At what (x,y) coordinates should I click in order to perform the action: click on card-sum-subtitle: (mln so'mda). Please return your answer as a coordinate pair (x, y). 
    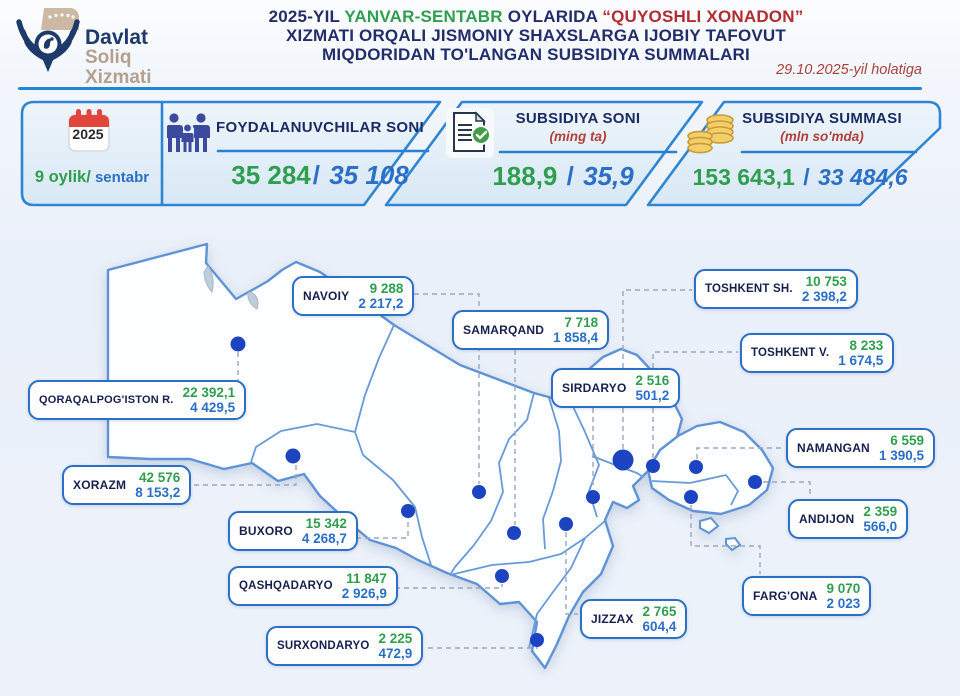
    Looking at the image, I should click on (822, 136).